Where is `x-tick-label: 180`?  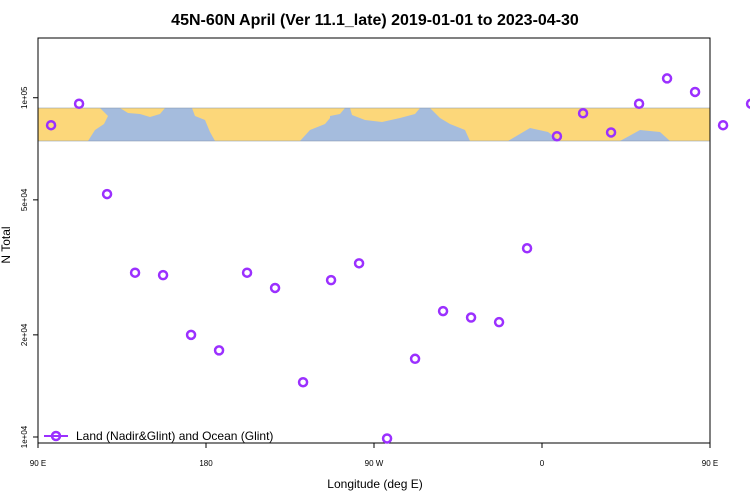 x-tick-label: 180 is located at coordinates (206, 463).